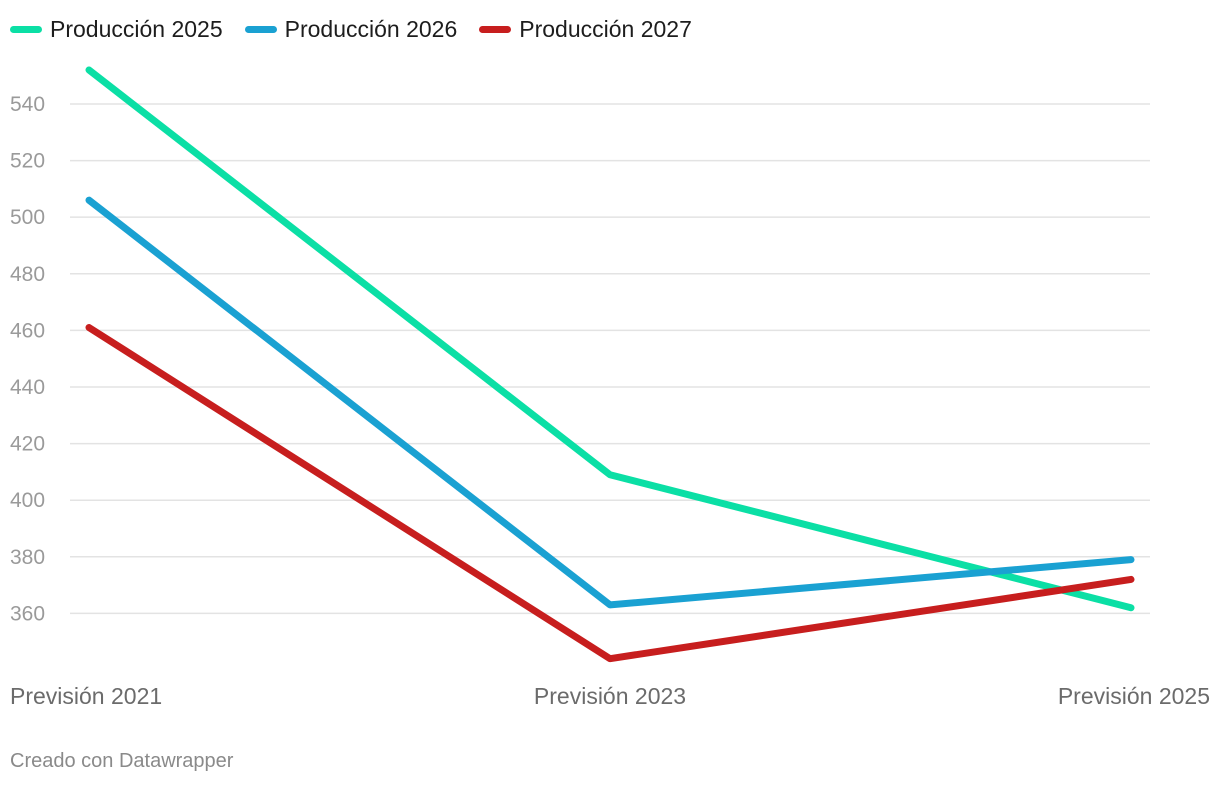 The height and width of the screenshot is (786, 1220). What do you see at coordinates (495, 29) in the screenshot?
I see `legend-swatch-produccion-2027` at bounding box center [495, 29].